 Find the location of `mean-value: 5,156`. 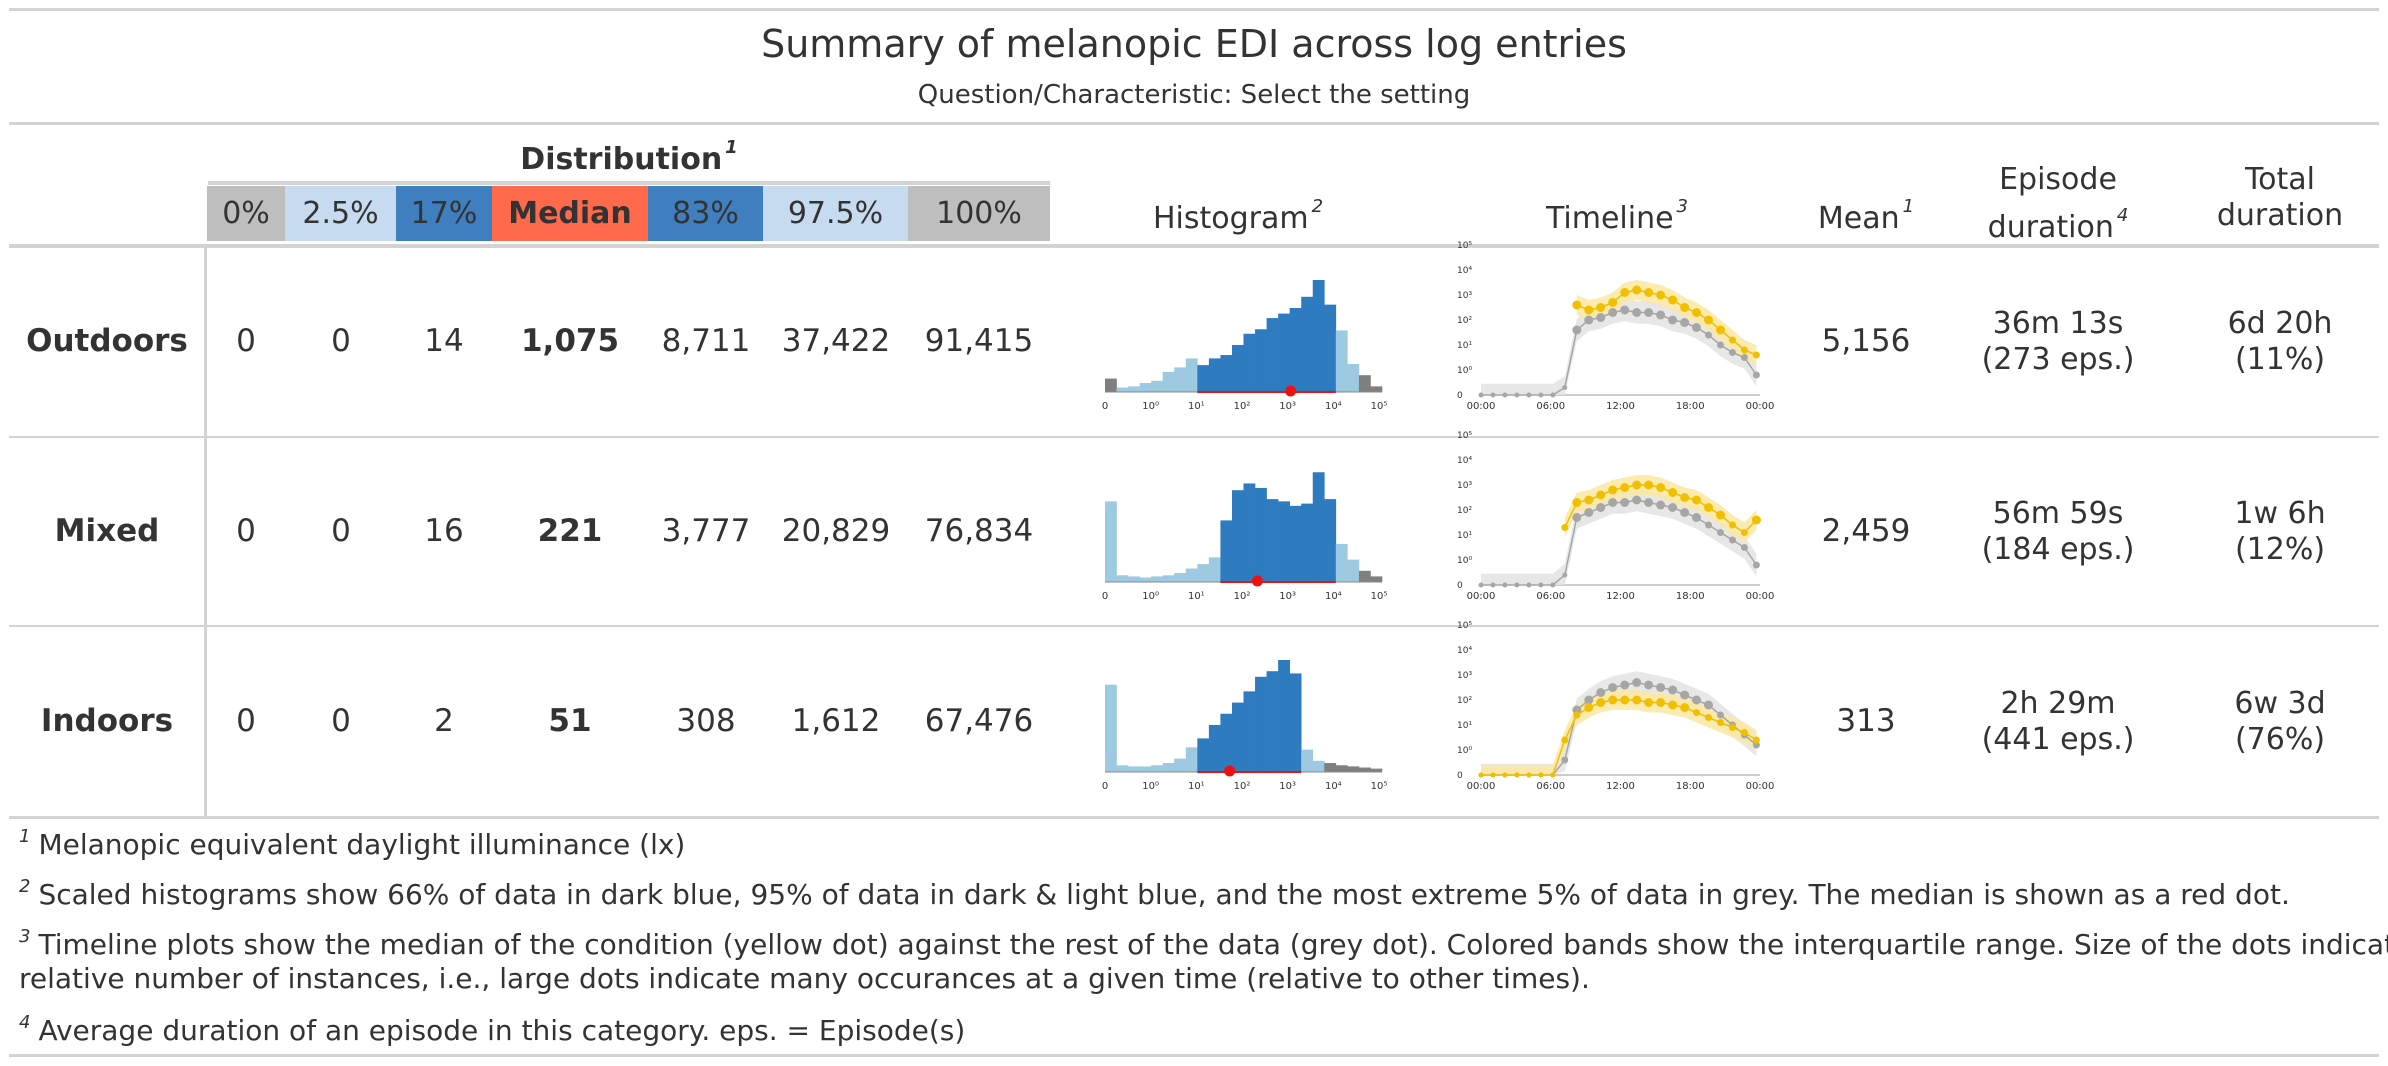

mean-value: 5,156 is located at coordinates (1866, 341).